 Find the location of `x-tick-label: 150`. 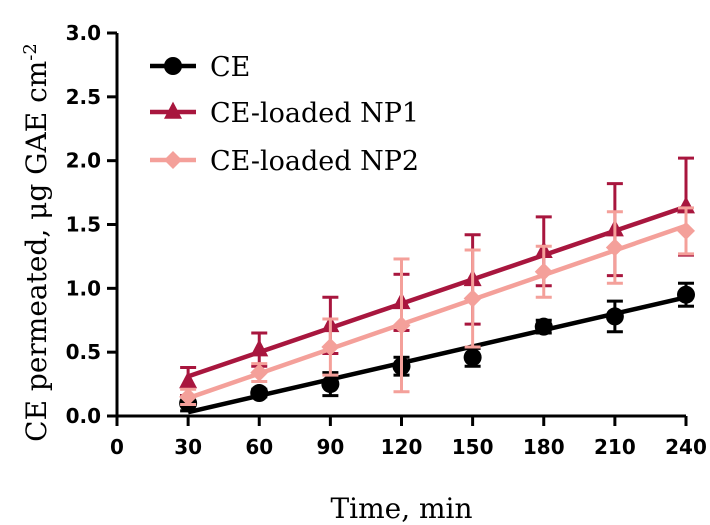

x-tick-label: 150 is located at coordinates (473, 447).